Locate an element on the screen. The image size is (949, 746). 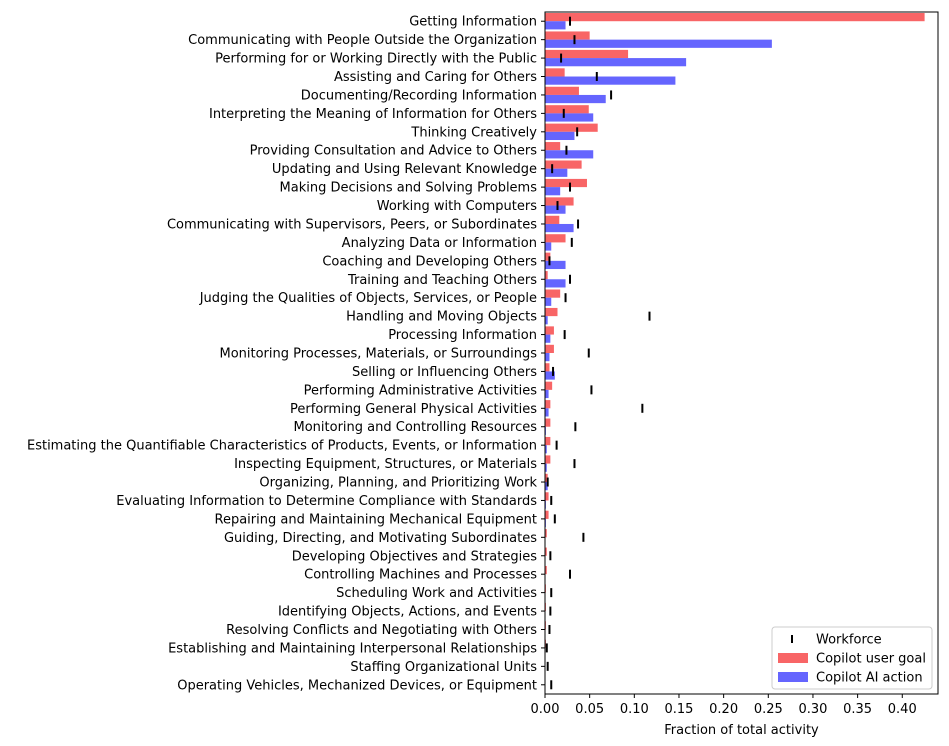
x-axis-ticks: 0.00 0.05 0.10 0.15 0.20 0.25 0.30 0.35 0.40 is located at coordinates (724, 705).